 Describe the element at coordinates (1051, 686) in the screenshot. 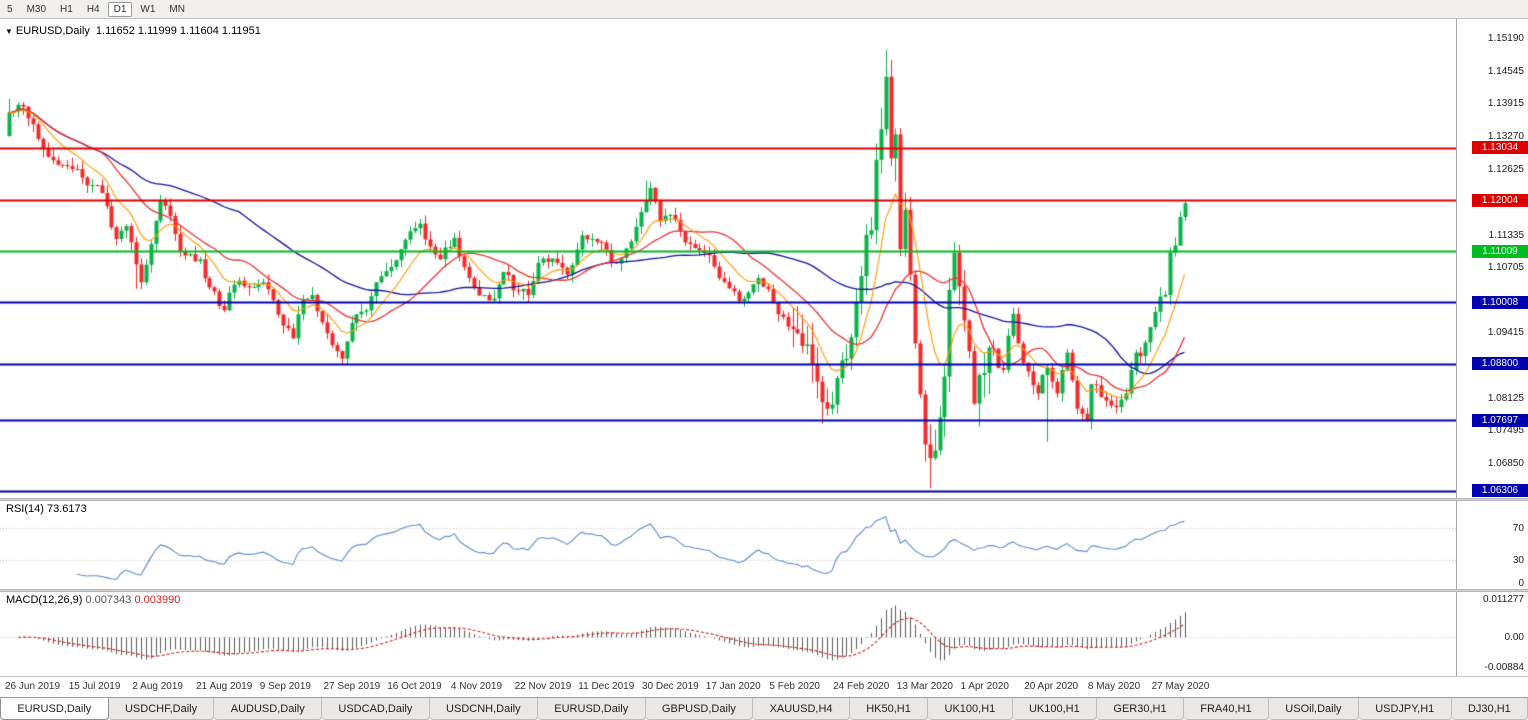

I see `time-axis-label: 20 Apr 2020` at that location.